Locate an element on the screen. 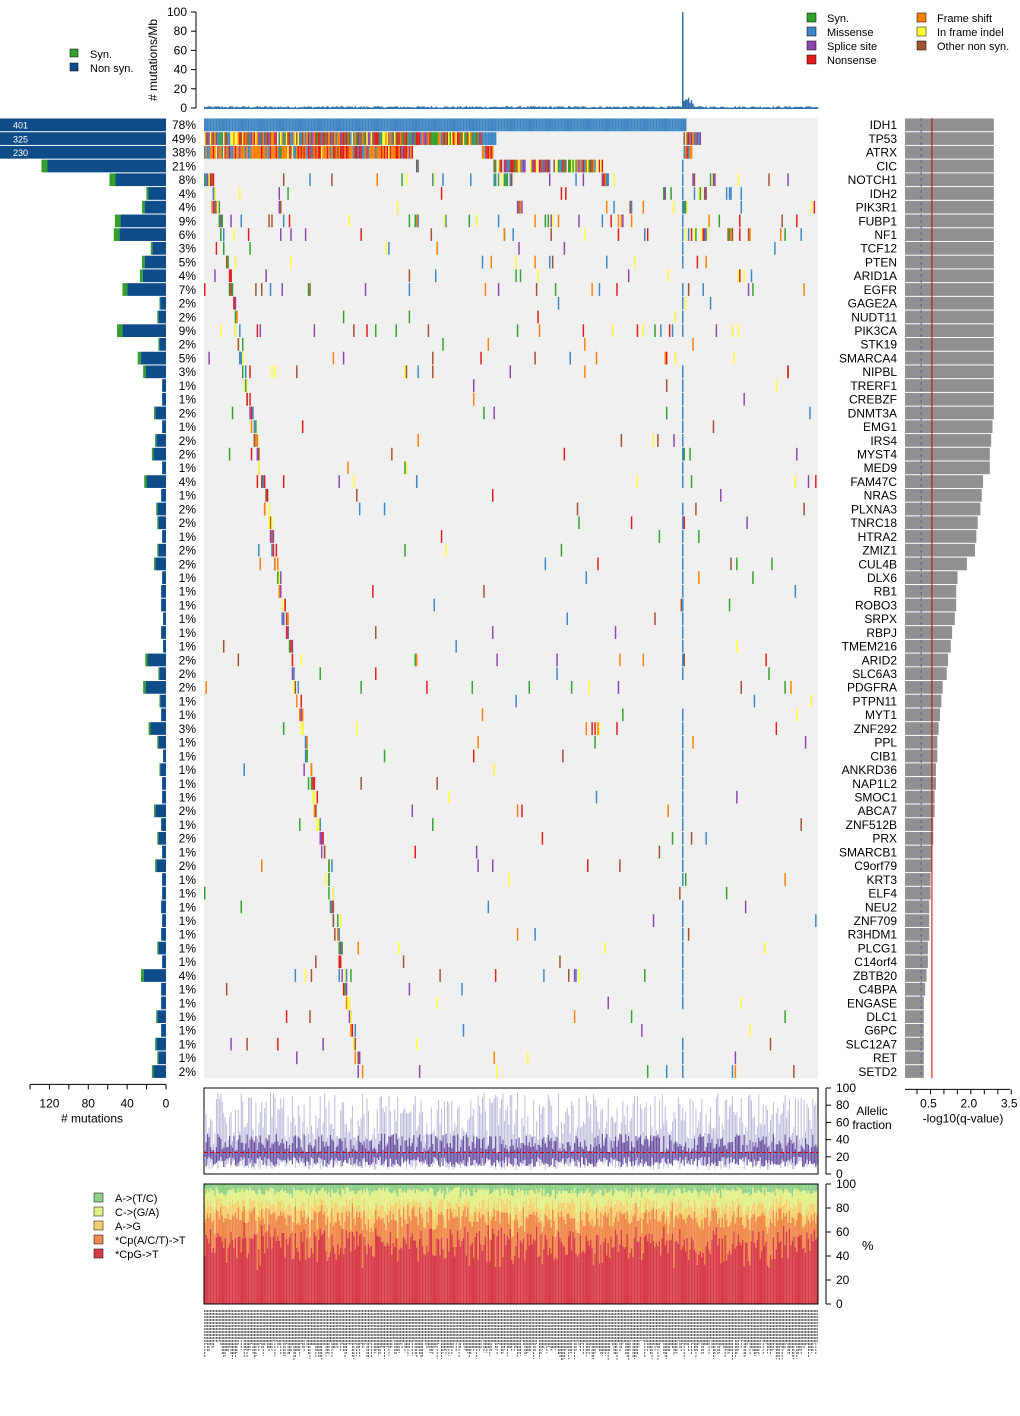  gene-name: G6PC is located at coordinates (880, 1031).